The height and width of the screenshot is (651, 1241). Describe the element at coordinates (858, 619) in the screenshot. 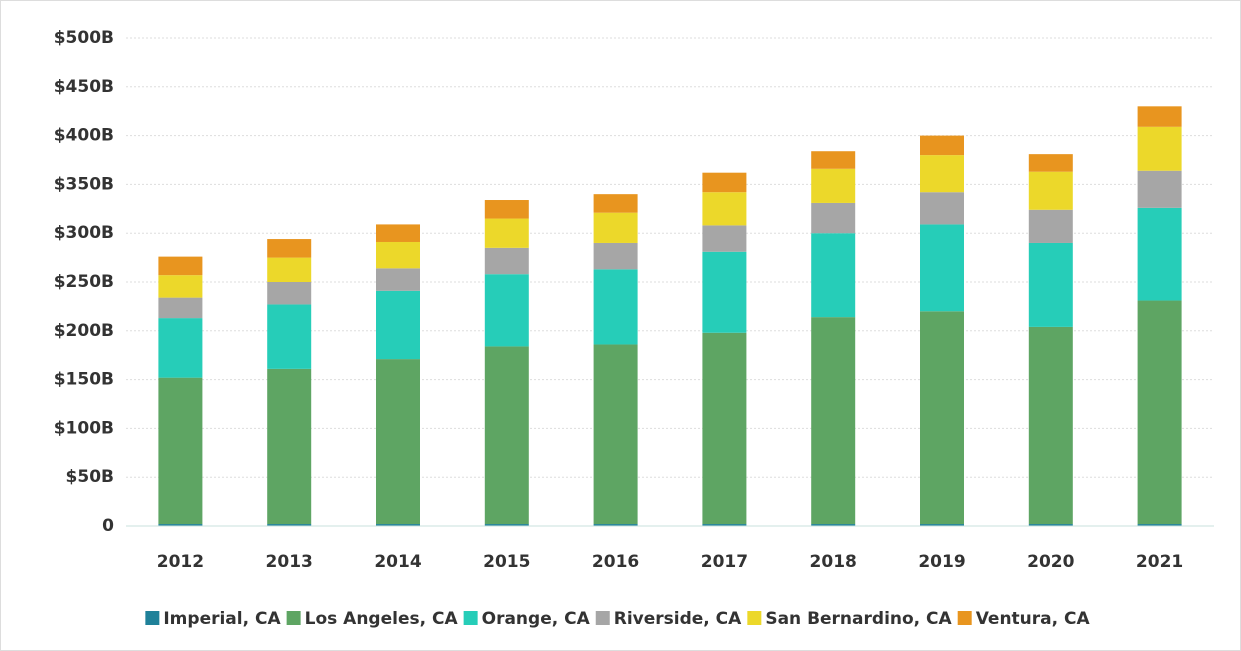

I see `legend-label: San Bernardino, CA` at that location.